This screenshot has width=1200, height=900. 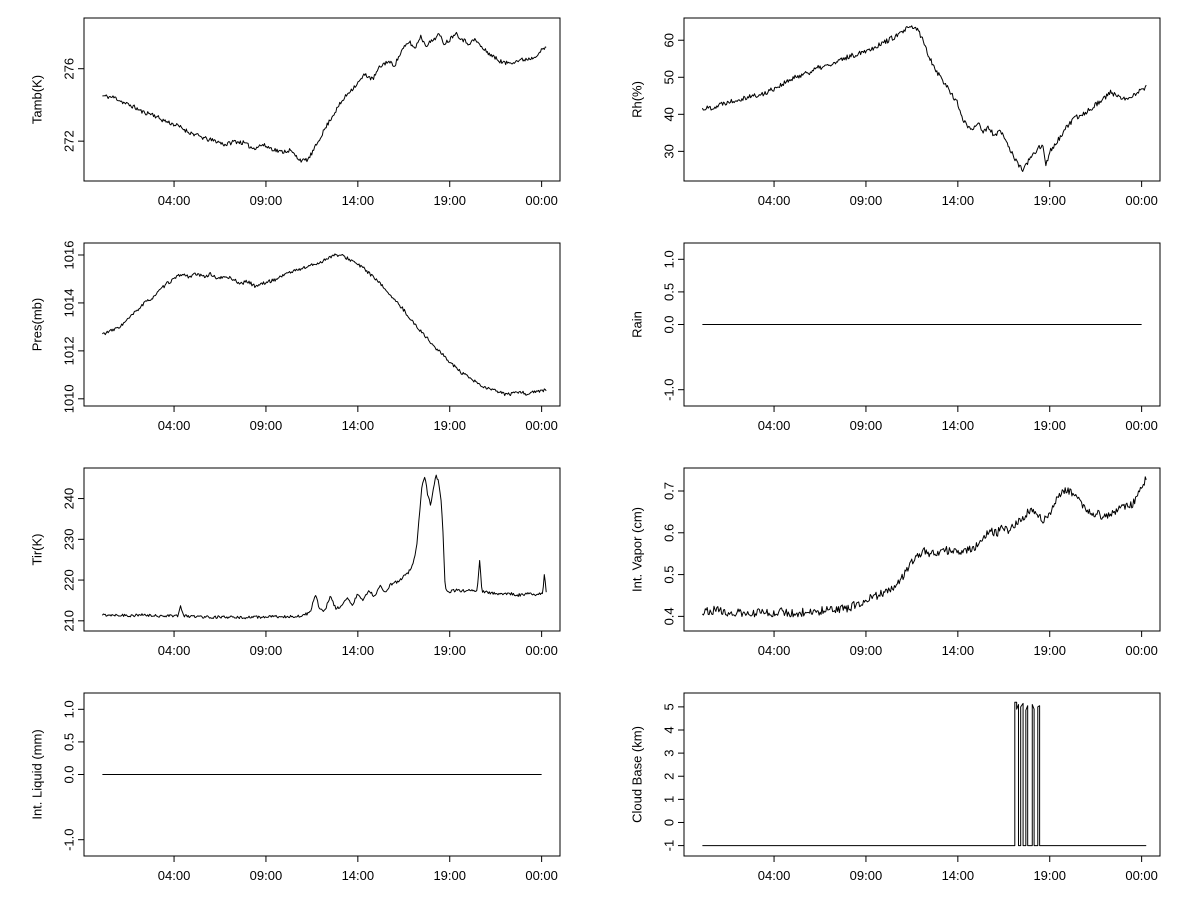 I want to click on y-tick-label: 230, so click(x=68, y=539).